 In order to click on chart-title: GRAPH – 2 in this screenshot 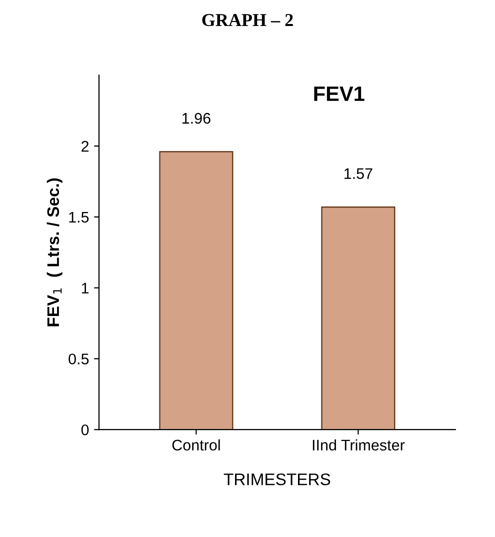, I will do `click(247, 20)`.